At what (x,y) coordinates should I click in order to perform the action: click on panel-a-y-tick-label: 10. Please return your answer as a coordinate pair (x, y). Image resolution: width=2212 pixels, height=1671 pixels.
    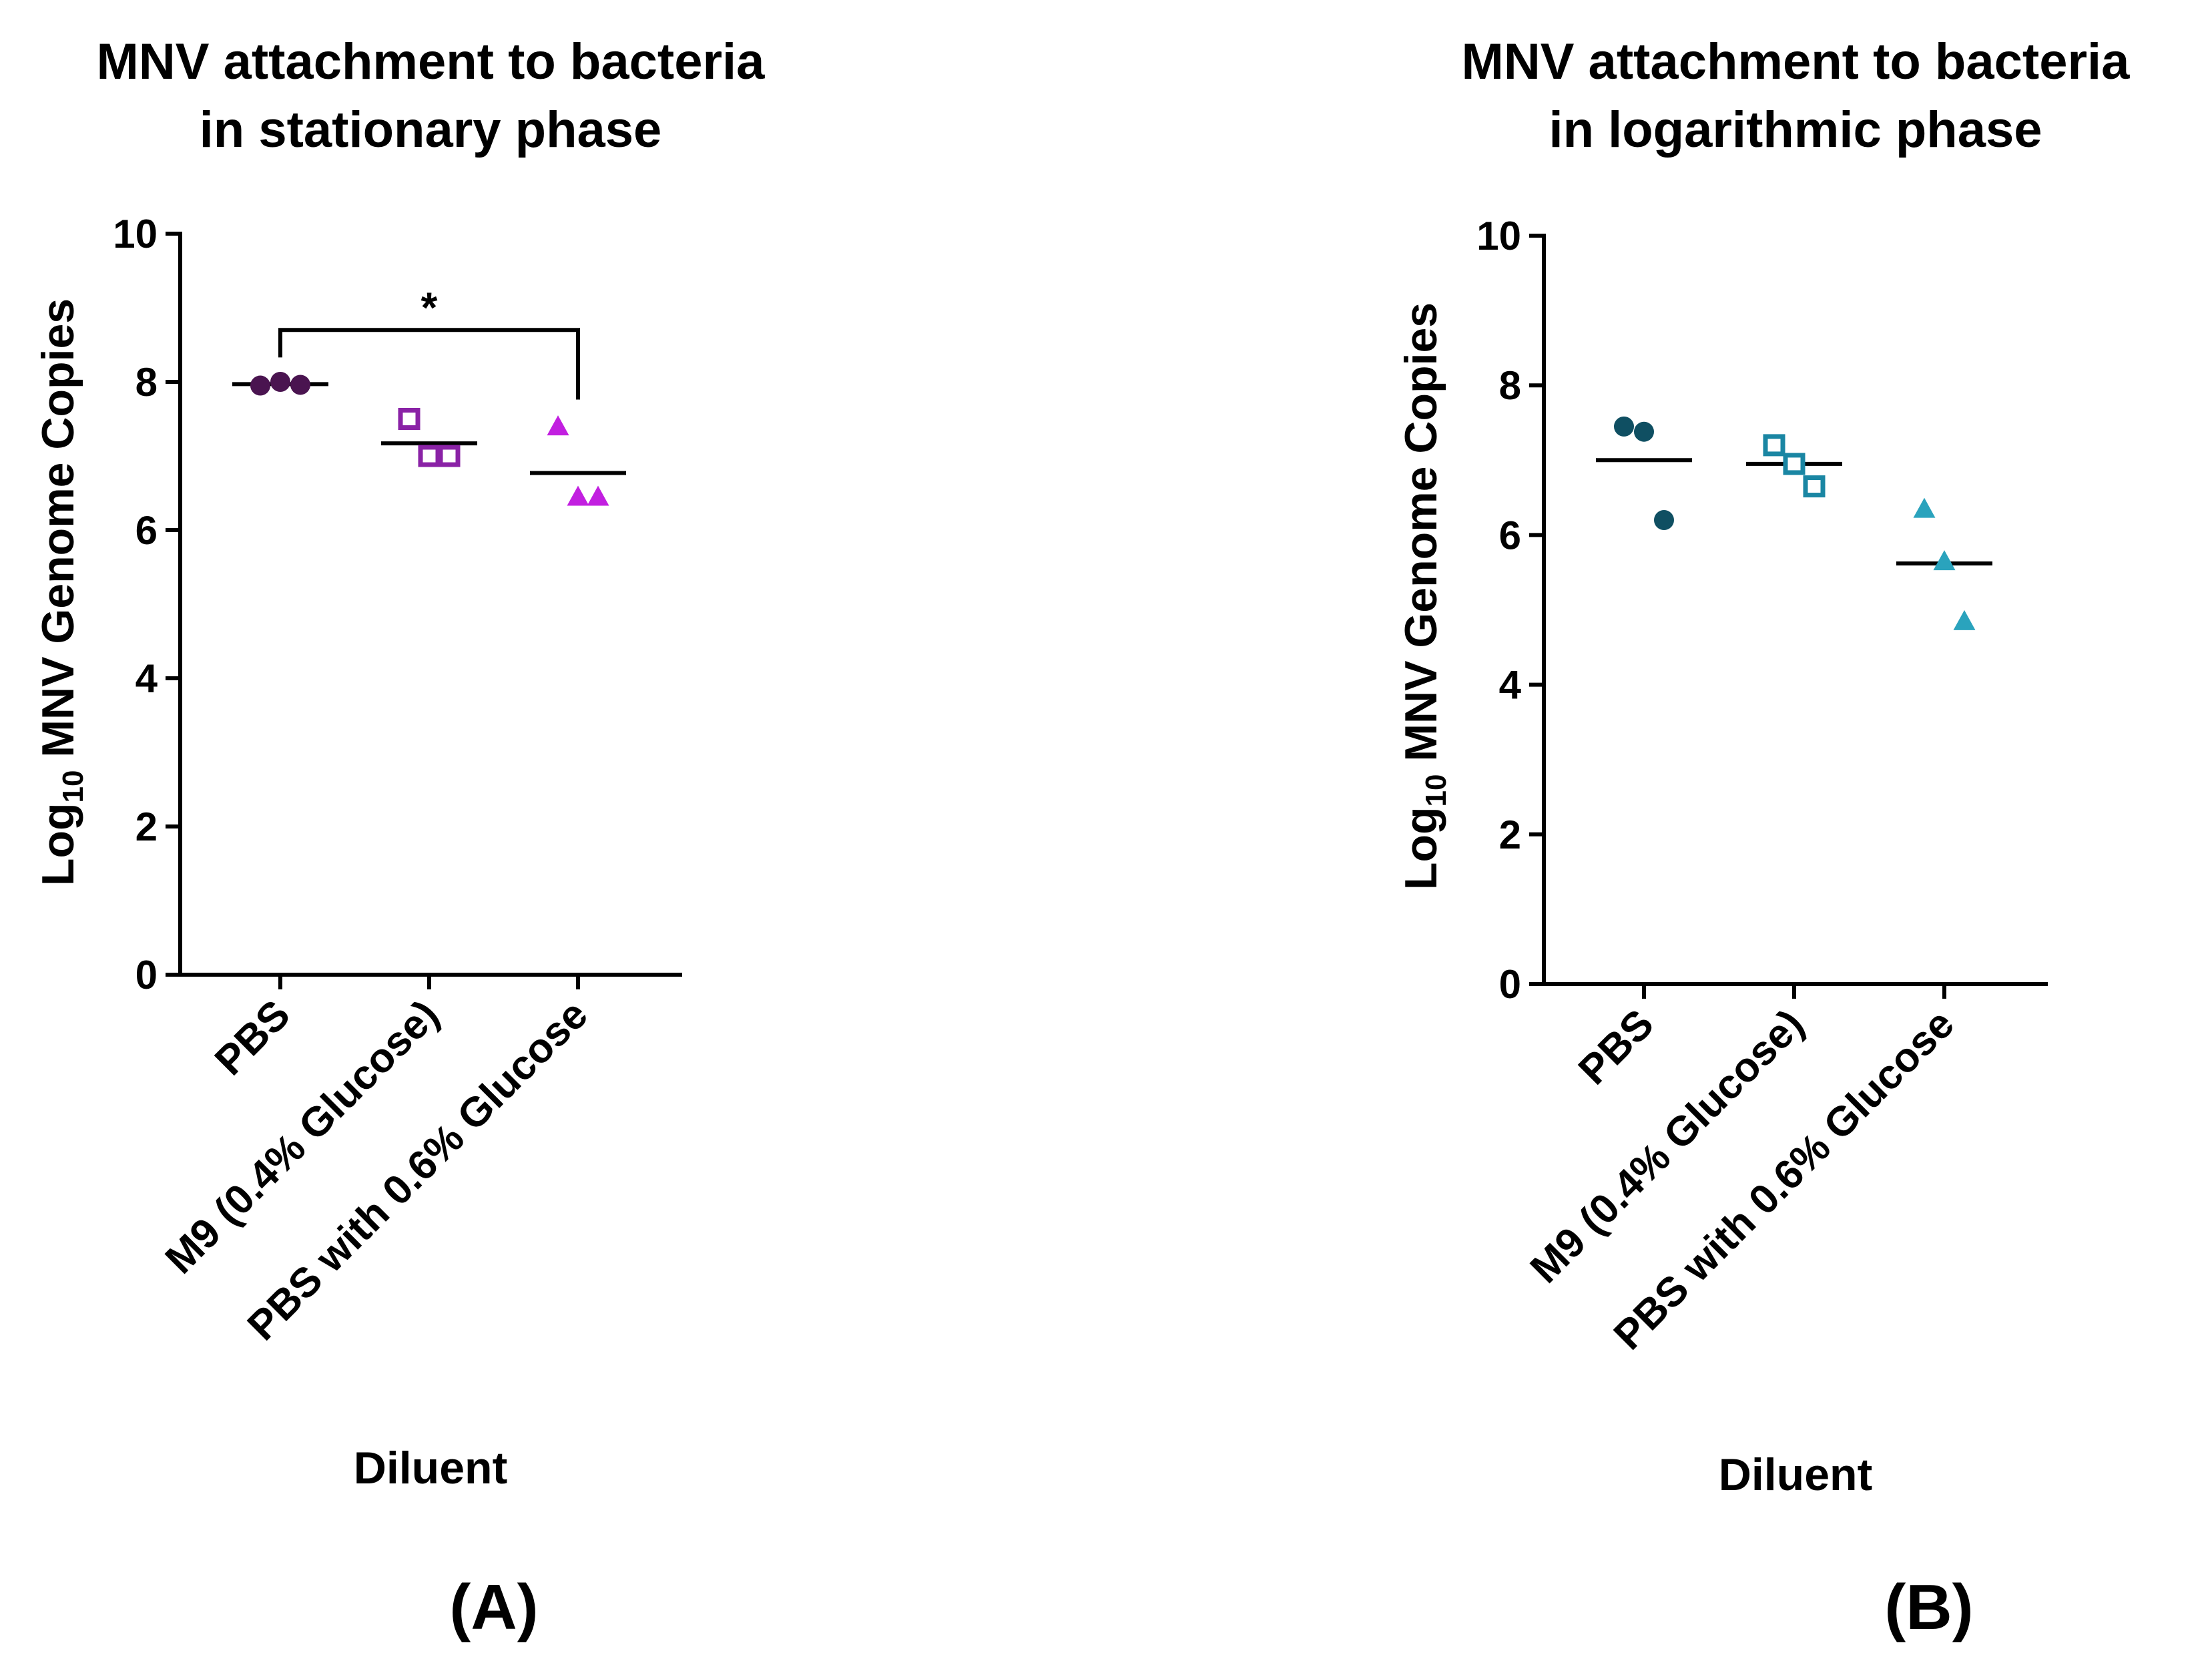
    Looking at the image, I should click on (135, 234).